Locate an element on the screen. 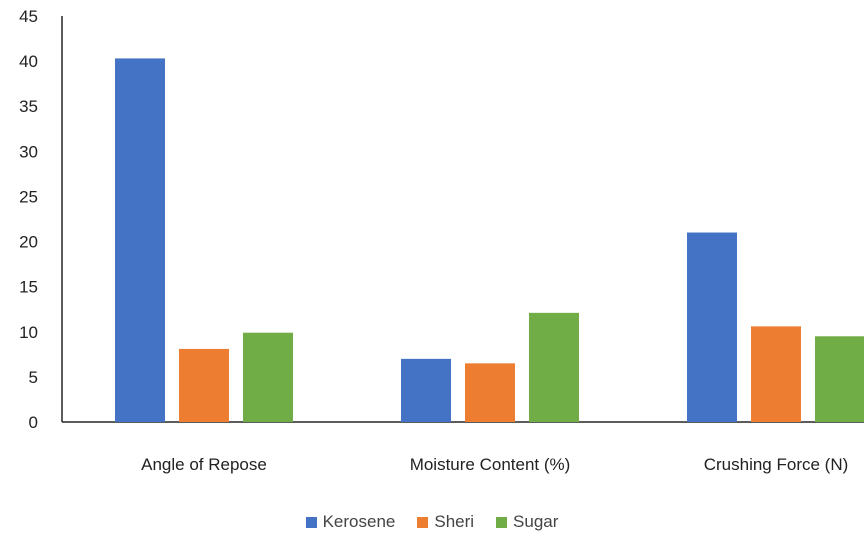 This screenshot has width=864, height=540. legend-label: Sugar is located at coordinates (536, 521).